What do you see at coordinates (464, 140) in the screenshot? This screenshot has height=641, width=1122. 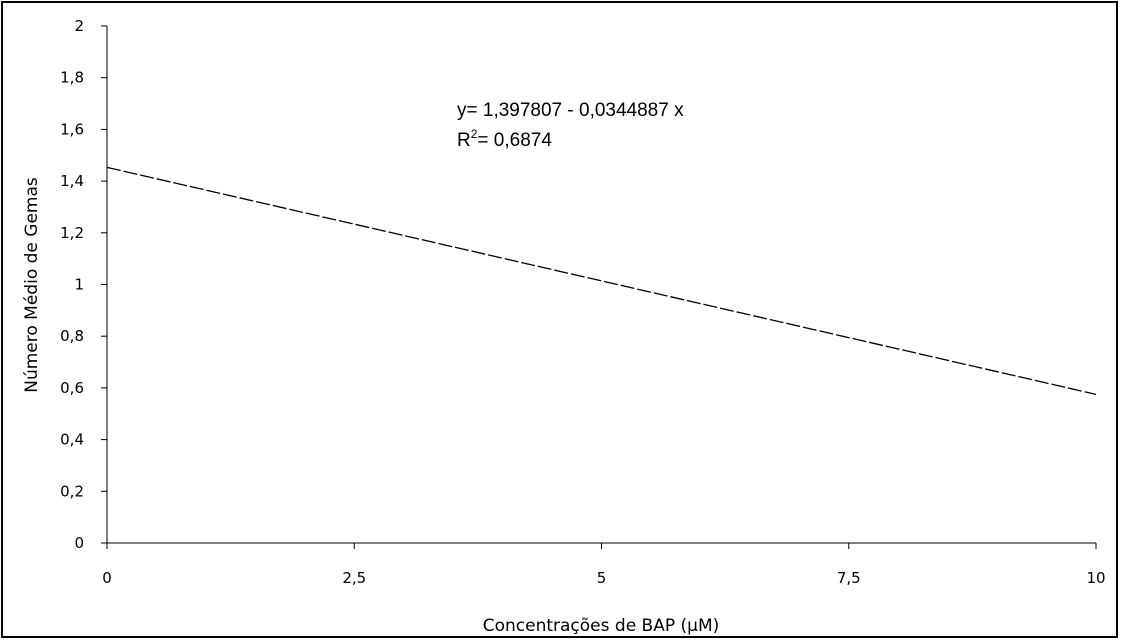 I see `r-squared-prefix: R` at bounding box center [464, 140].